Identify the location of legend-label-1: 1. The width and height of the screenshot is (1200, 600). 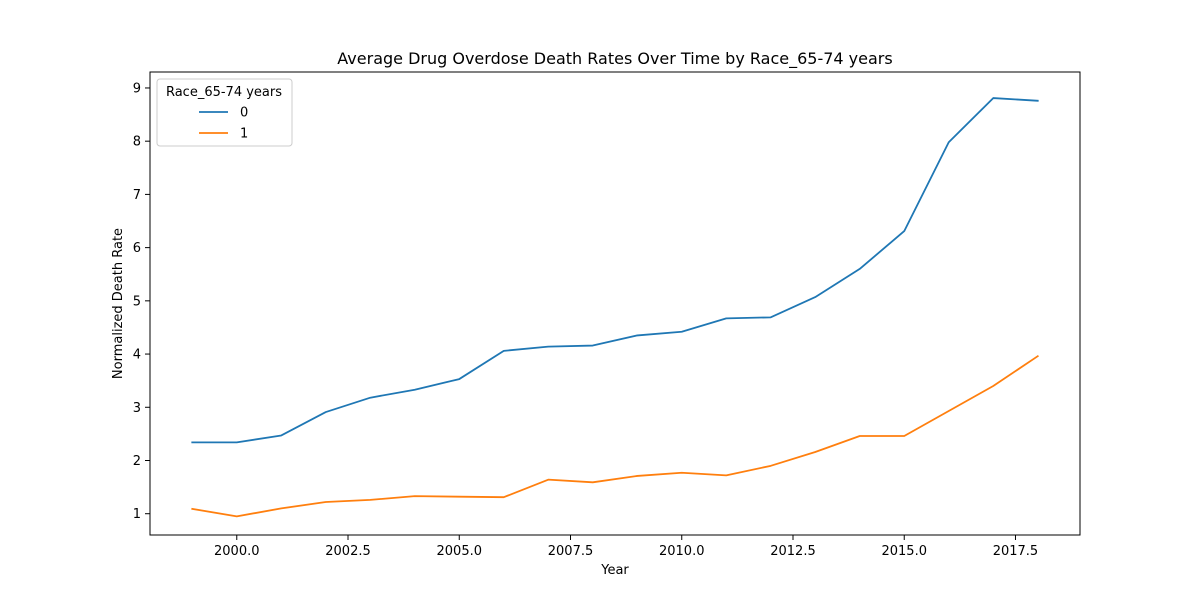
(244, 134).